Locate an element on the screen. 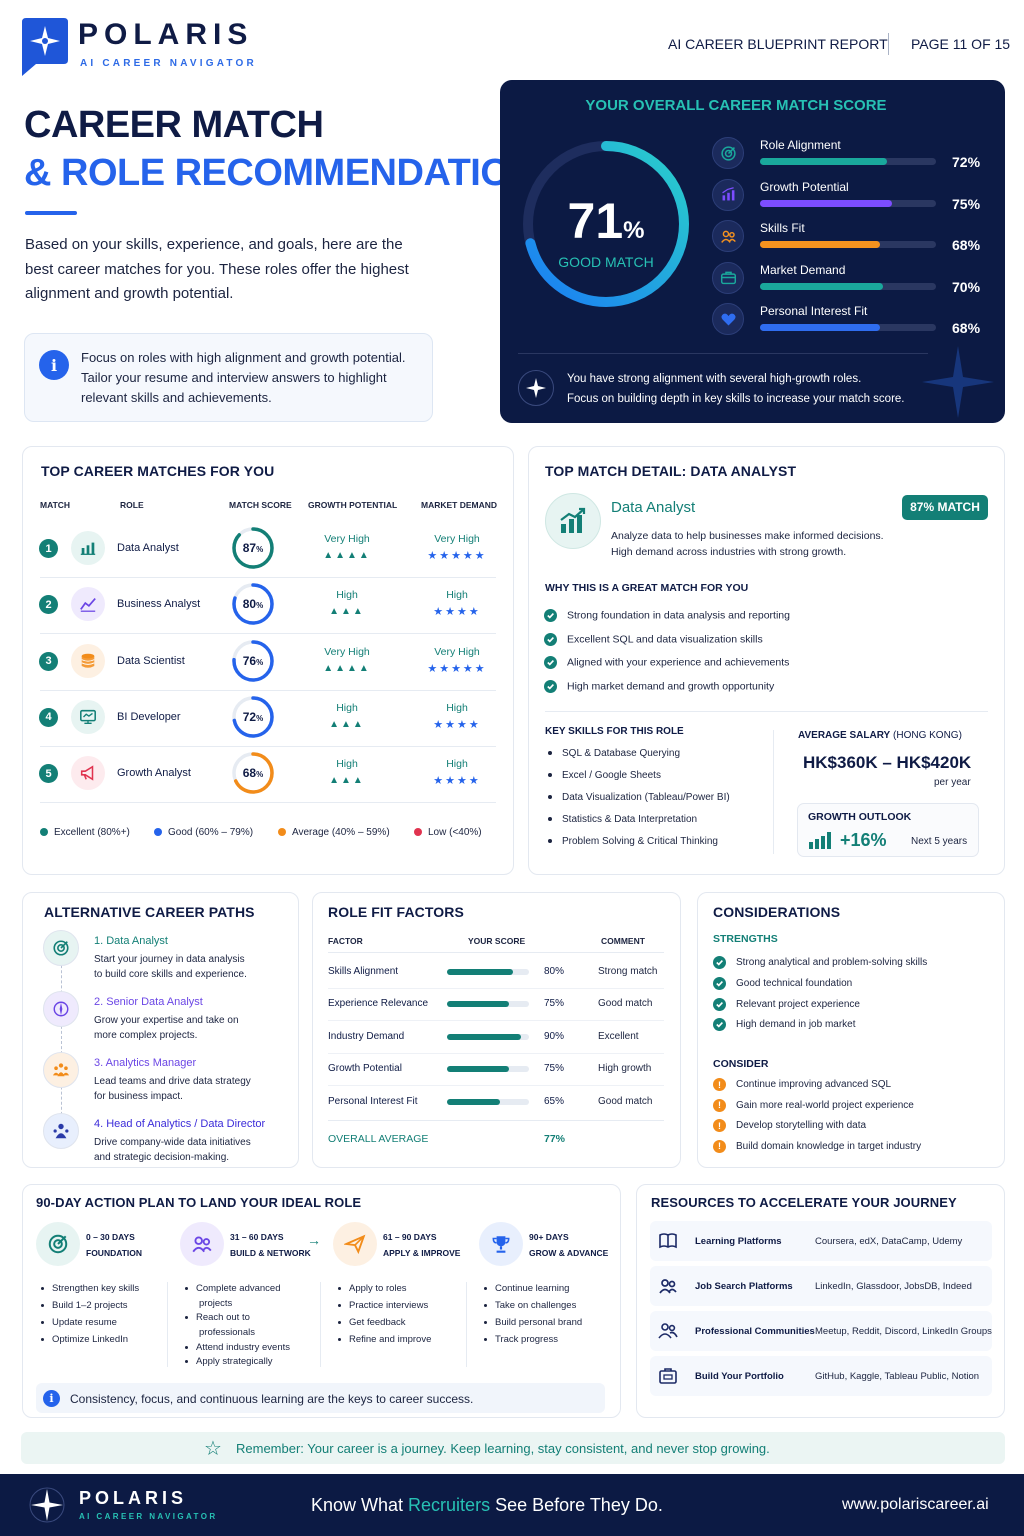  path-desc-line: Start your journey in data analysis is located at coordinates (169, 959).